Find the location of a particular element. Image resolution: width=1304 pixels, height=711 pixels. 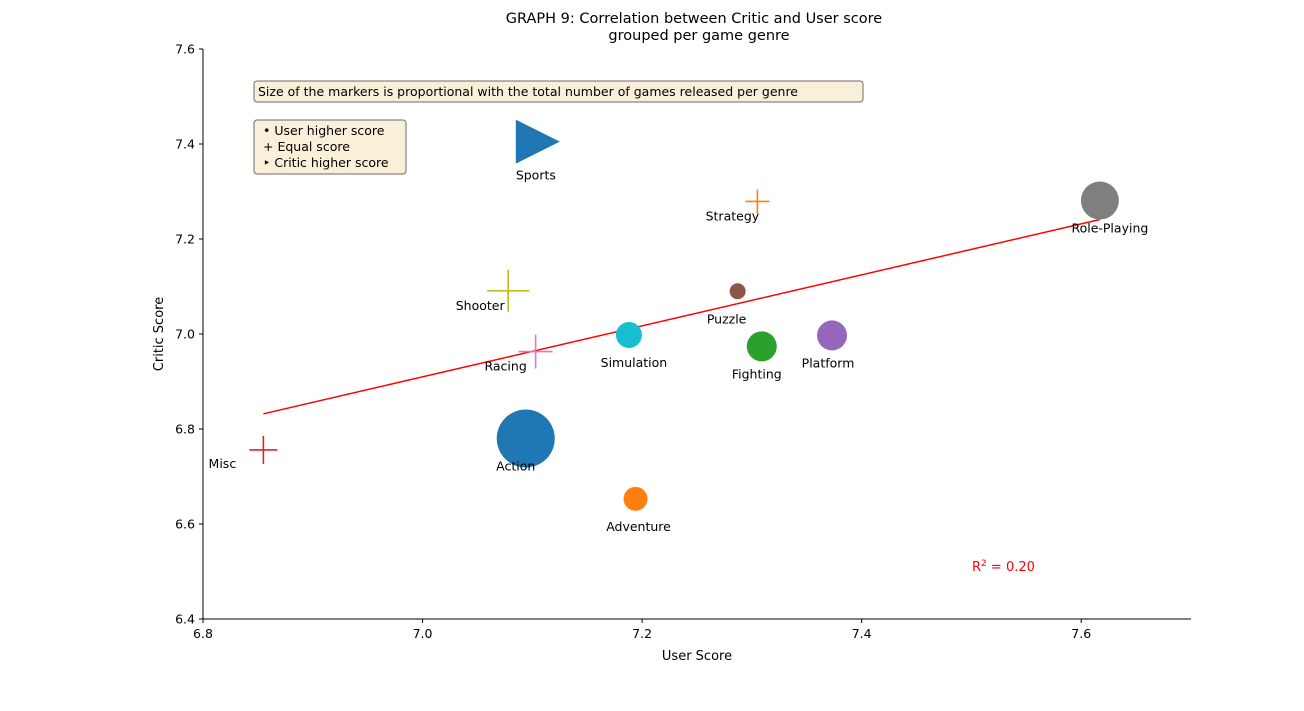

y-tick-label: 6.8 is located at coordinates (185, 429).